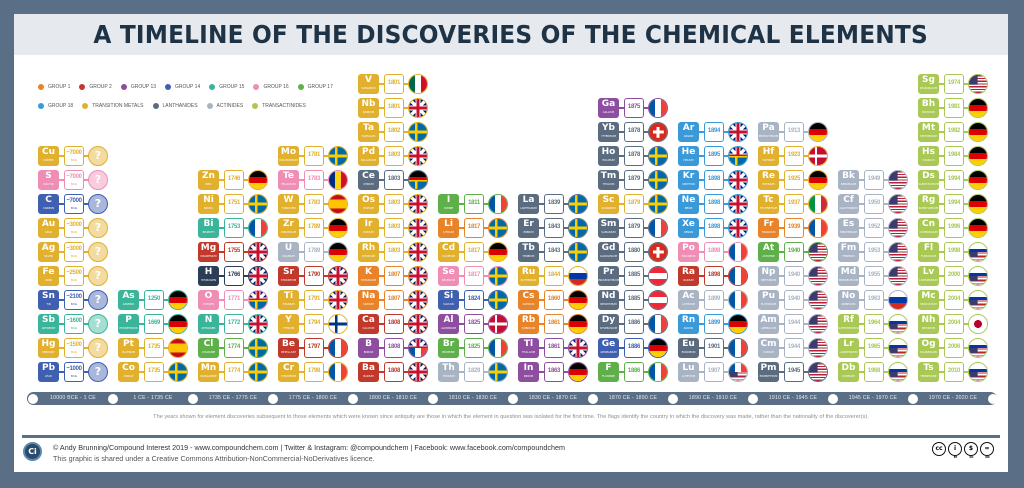 The width and height of the screenshot is (1024, 488). What do you see at coordinates (288, 324) in the screenshot?
I see `element-tile: Y YTTRIUM` at bounding box center [288, 324].